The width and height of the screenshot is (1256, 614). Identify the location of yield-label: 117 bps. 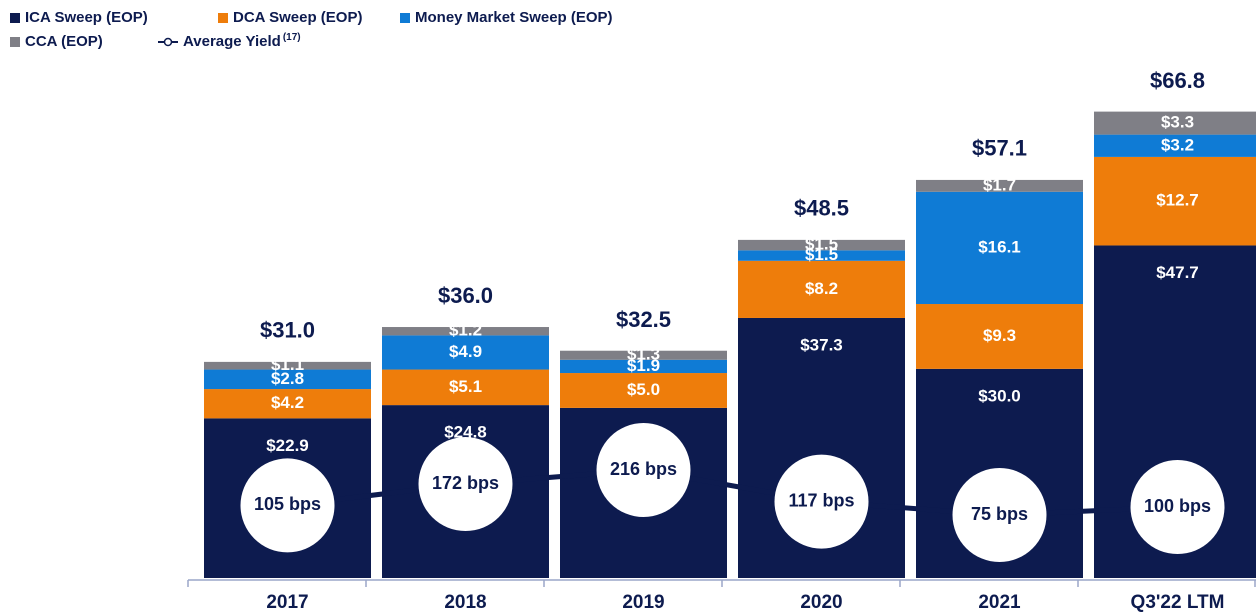
(821, 500).